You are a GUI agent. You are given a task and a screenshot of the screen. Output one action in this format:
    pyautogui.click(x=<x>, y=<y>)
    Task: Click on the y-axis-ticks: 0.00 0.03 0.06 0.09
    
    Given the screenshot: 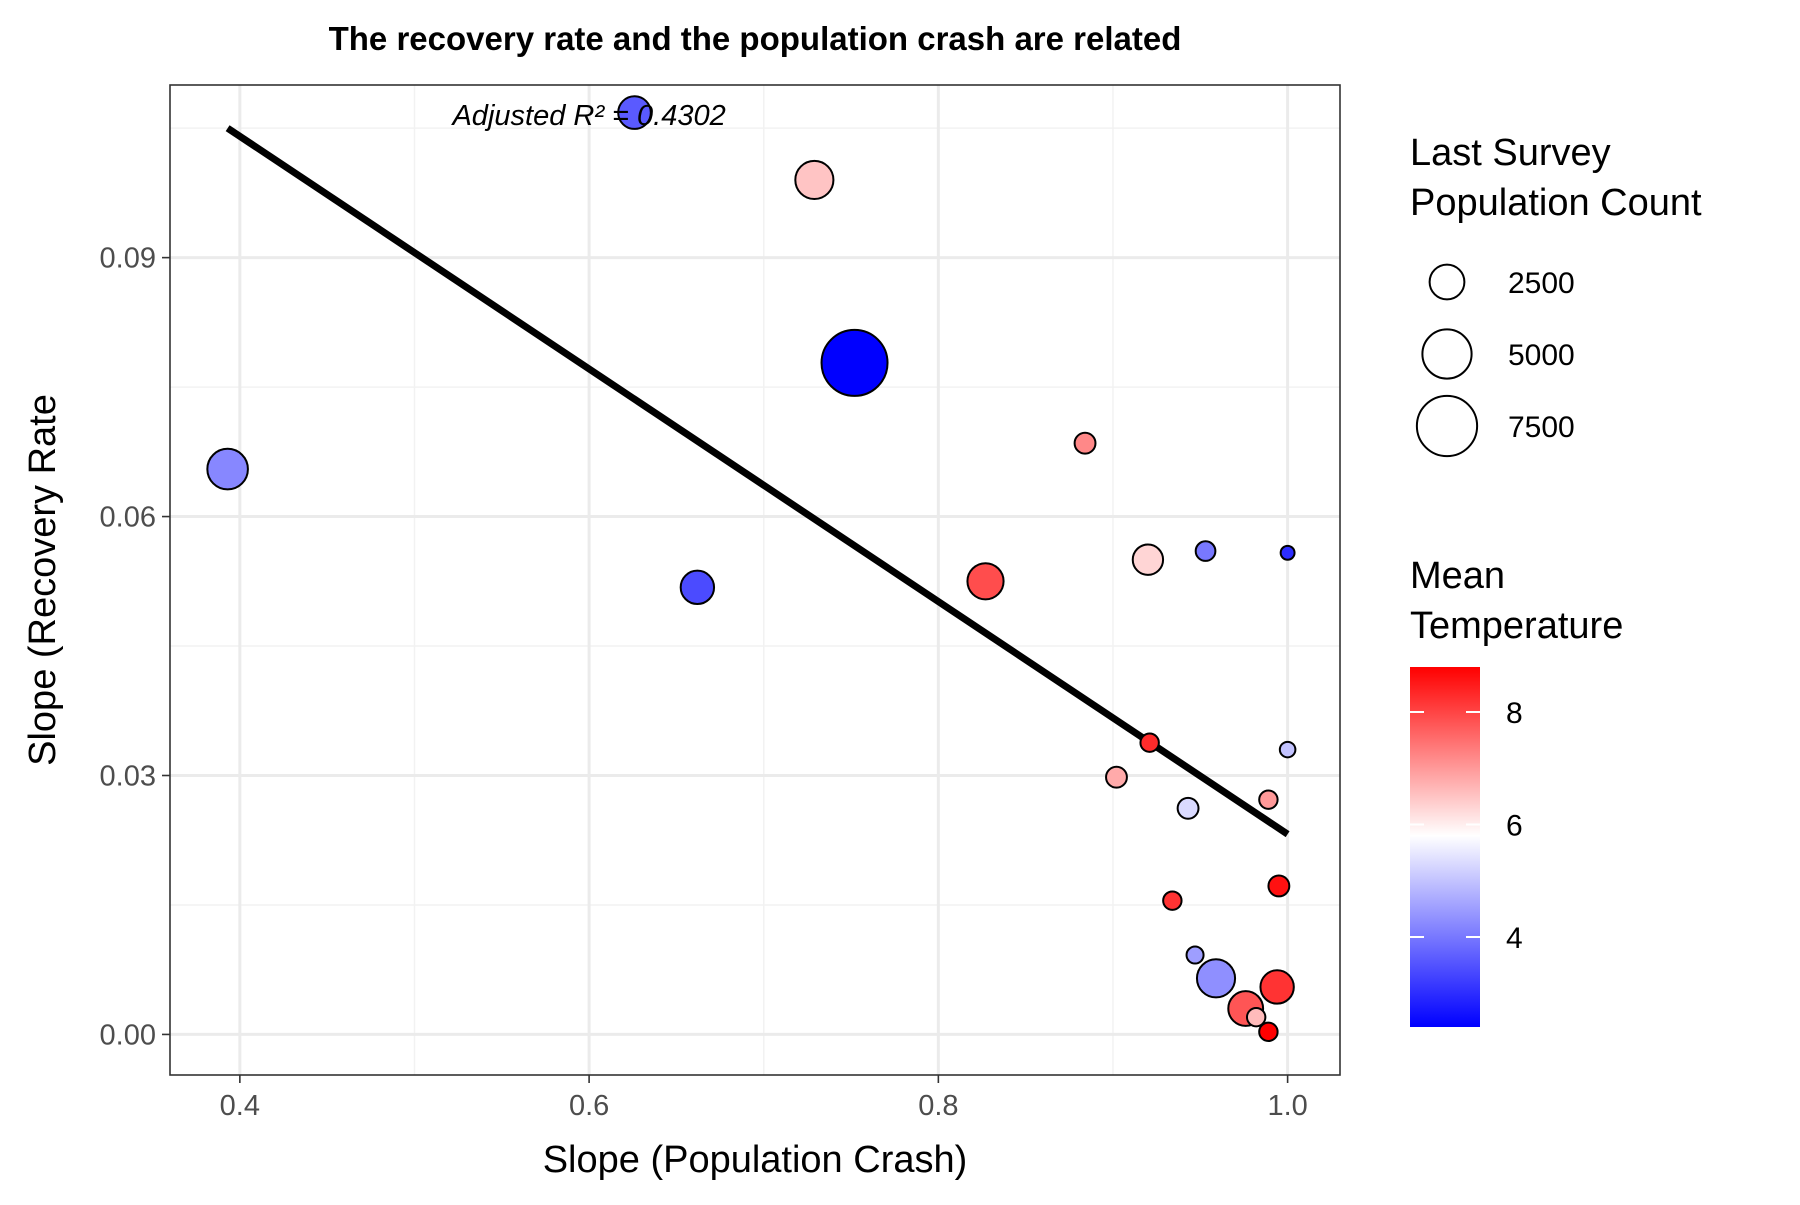 What is the action you would take?
    pyautogui.click(x=135, y=647)
    